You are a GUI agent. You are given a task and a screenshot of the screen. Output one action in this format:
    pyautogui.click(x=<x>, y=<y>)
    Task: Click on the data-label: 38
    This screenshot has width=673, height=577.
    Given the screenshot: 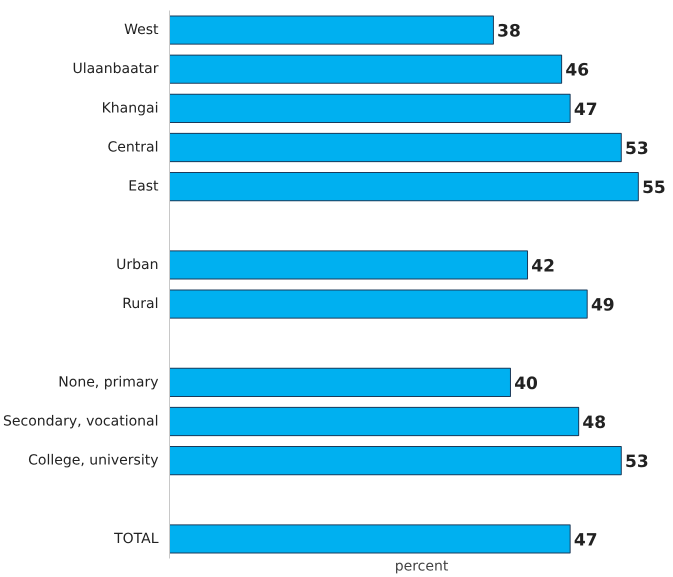 What is the action you would take?
    pyautogui.click(x=509, y=32)
    